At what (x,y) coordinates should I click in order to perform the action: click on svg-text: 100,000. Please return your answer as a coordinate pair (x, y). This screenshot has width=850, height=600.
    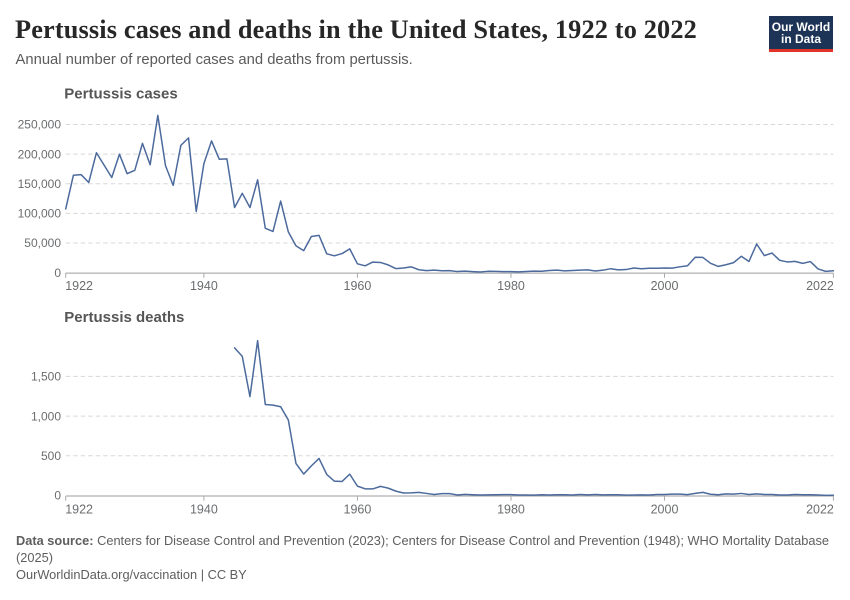
    Looking at the image, I should click on (40, 214).